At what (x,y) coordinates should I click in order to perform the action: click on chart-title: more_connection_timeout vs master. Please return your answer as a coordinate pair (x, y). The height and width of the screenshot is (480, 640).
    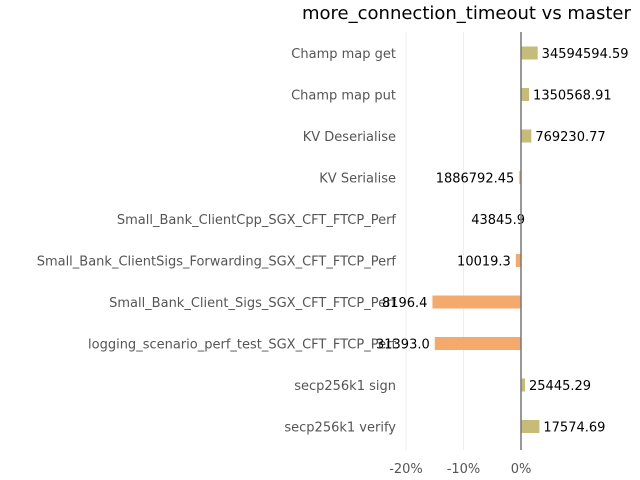
    Looking at the image, I should click on (466, 13).